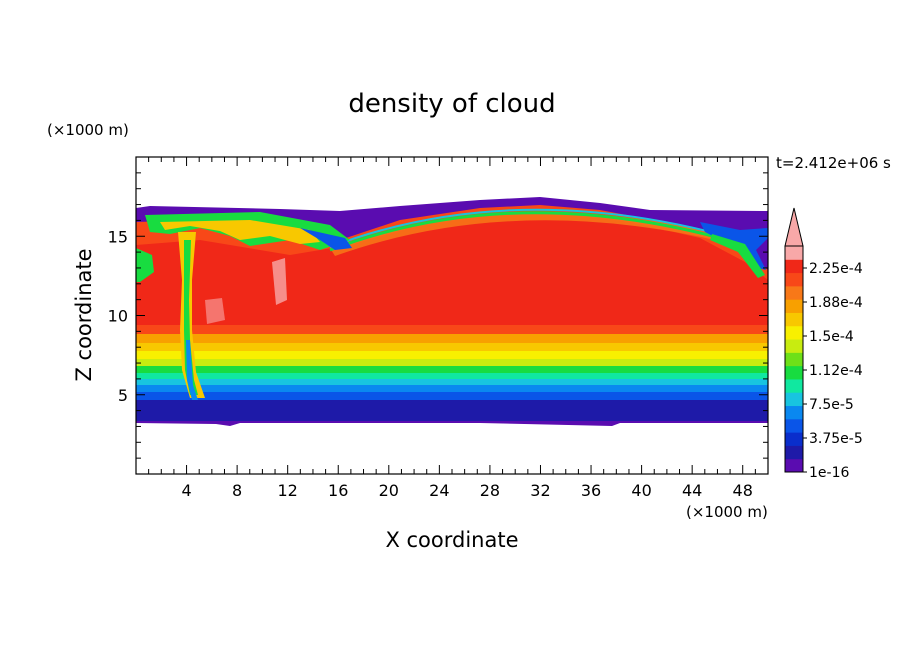 This screenshot has height=659, width=904. I want to click on band-blue, so click(452, 395).